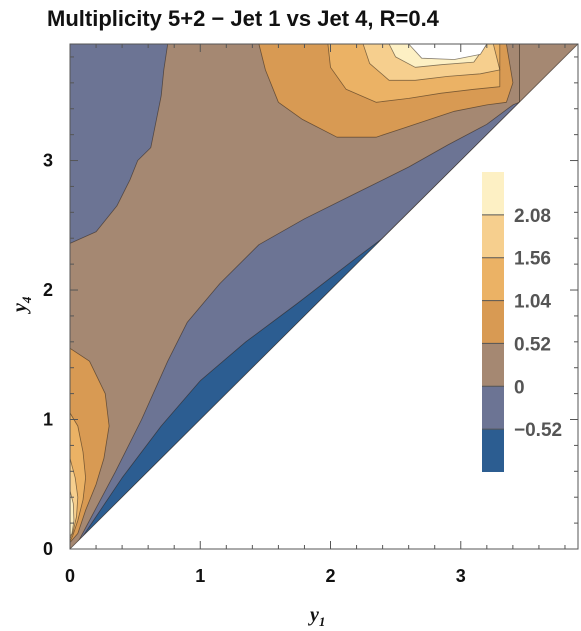 The height and width of the screenshot is (631, 581). Describe the element at coordinates (48, 161) in the screenshot. I see `y-tick-label: 3` at that location.